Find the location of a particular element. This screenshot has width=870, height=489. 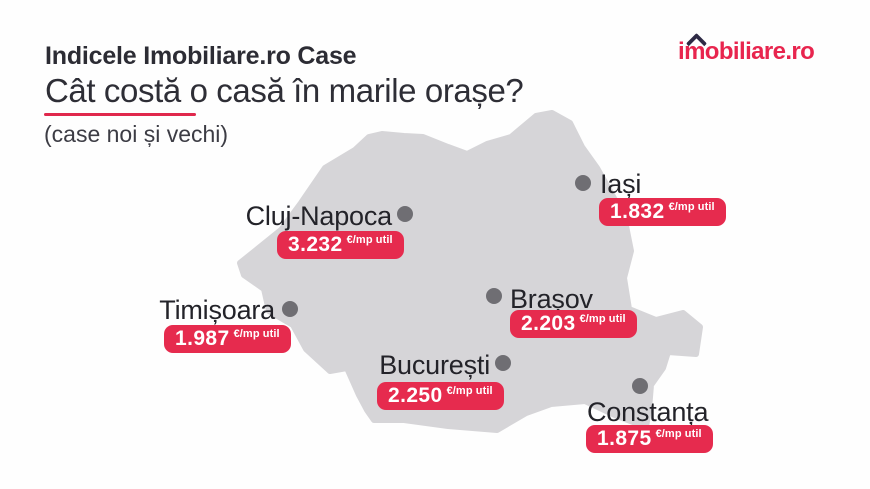

city-name-iasi: Iași is located at coordinates (621, 184).